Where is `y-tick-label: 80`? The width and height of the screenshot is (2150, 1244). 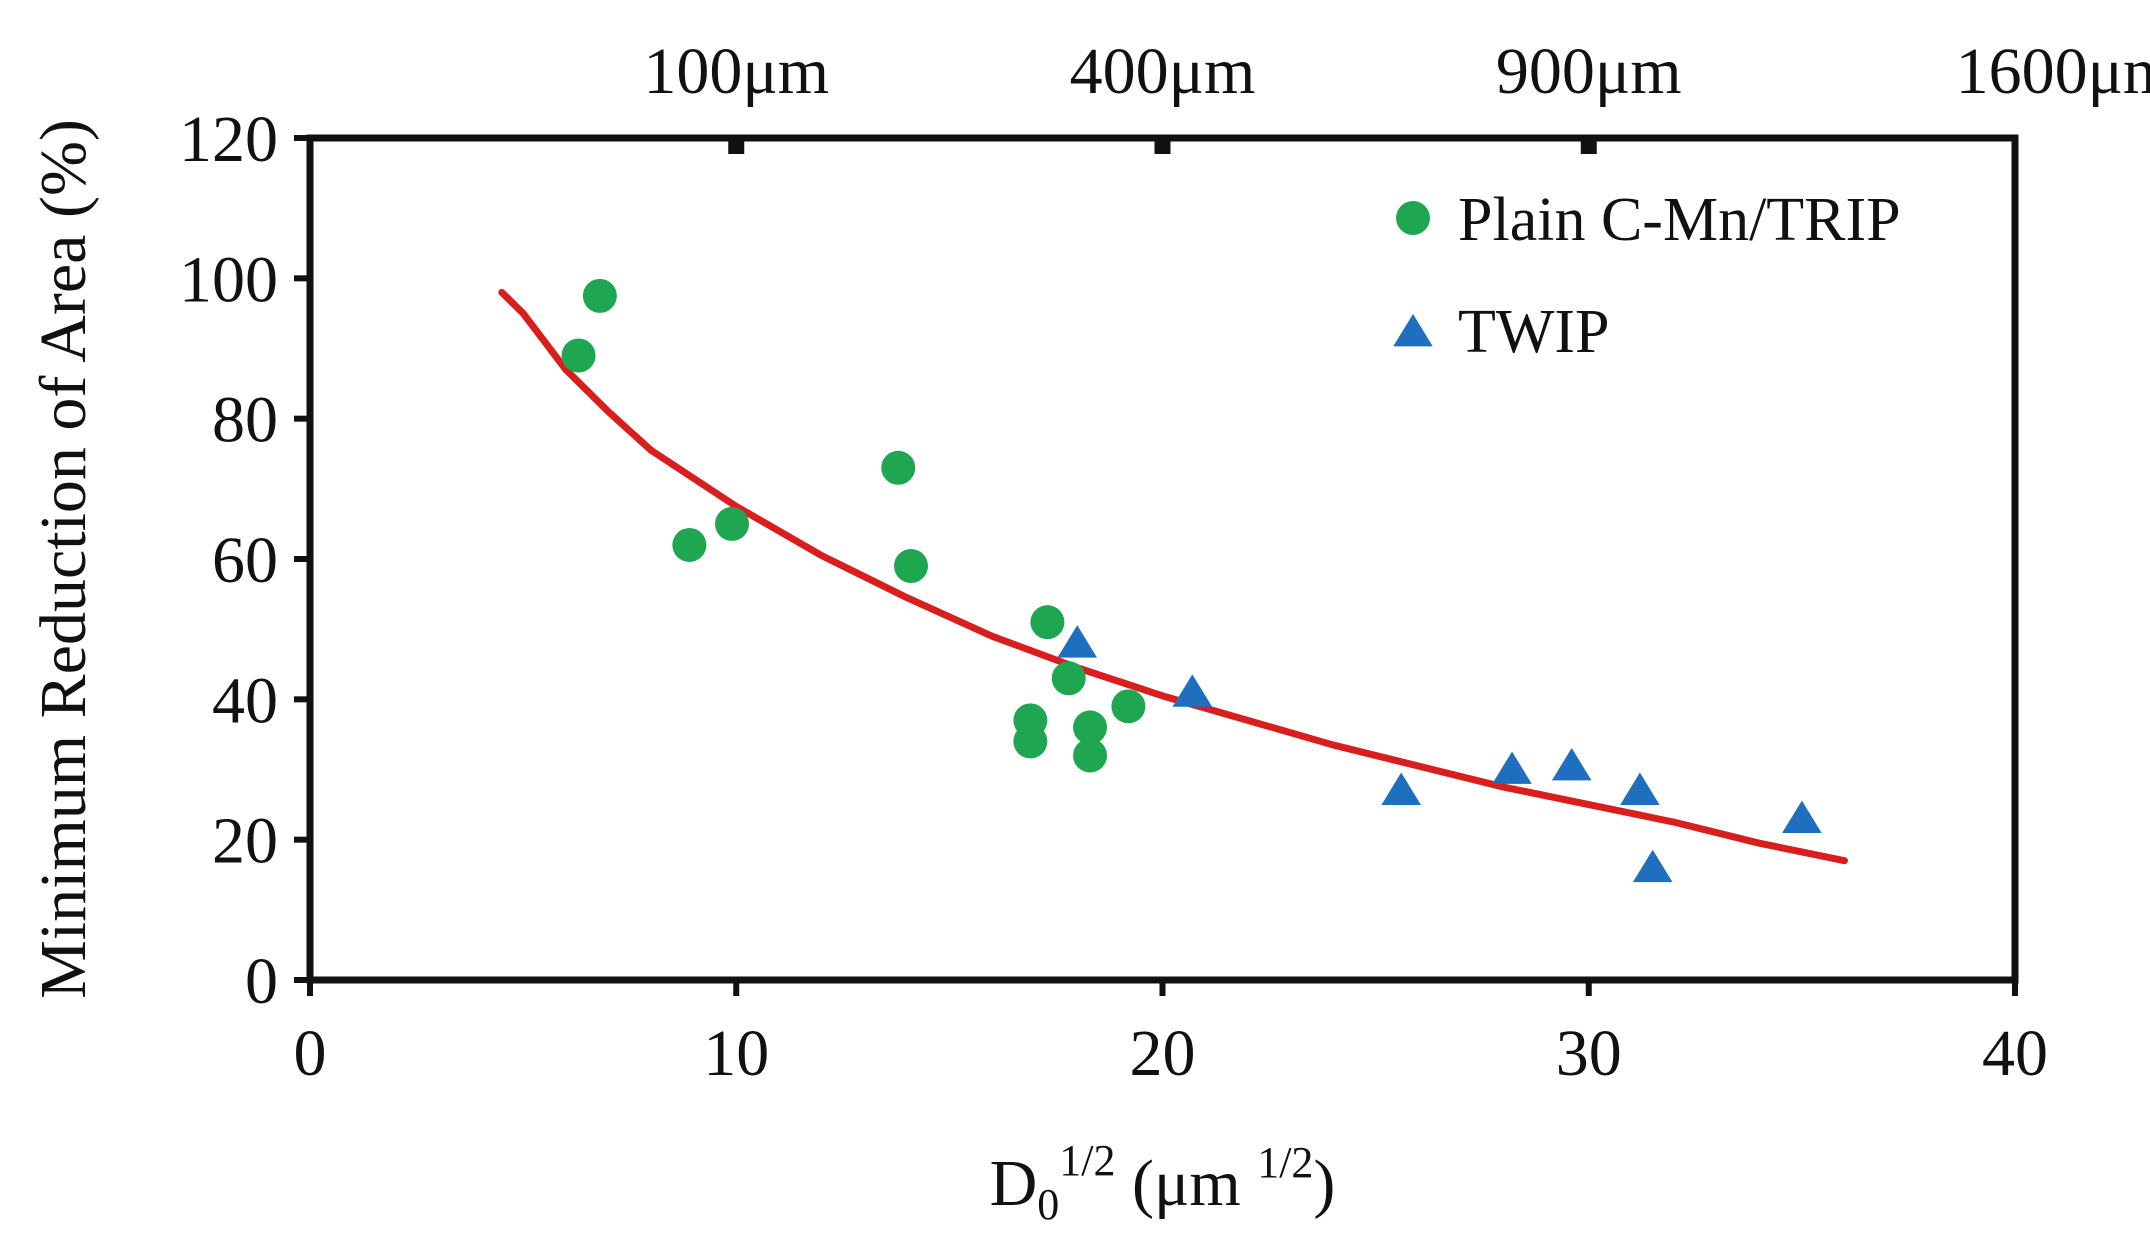 y-tick-label: 80 is located at coordinates (245, 420).